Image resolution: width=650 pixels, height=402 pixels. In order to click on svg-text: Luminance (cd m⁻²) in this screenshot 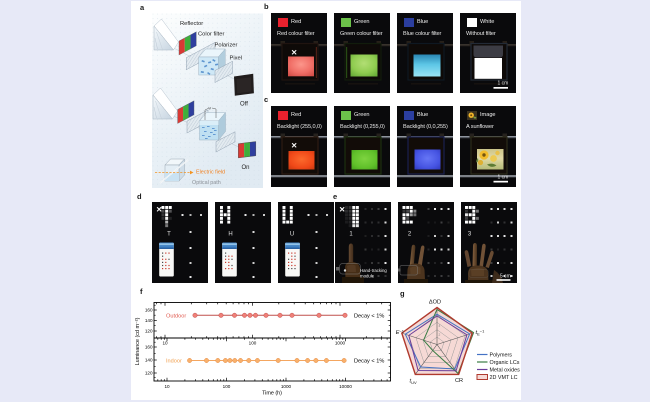, I will do `click(138, 341)`.